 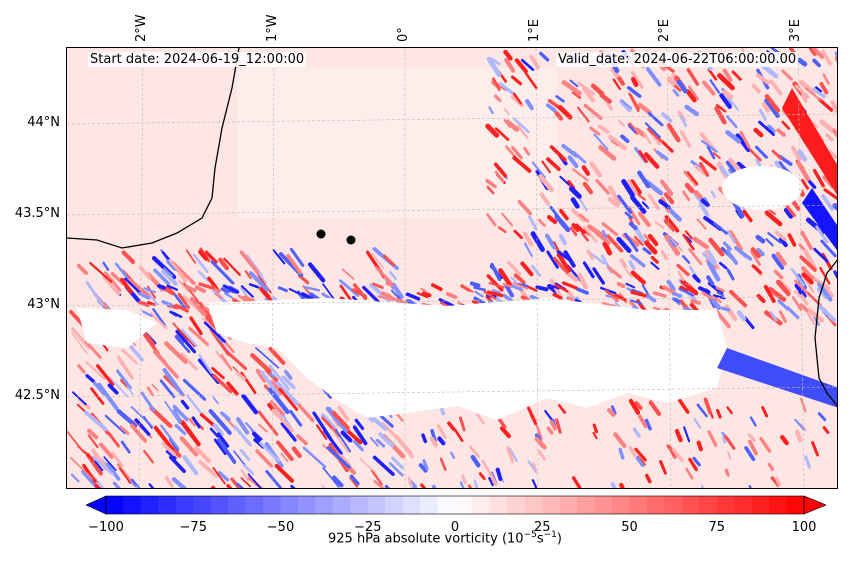 I want to click on colorbar-tick-label: 100, so click(x=804, y=527).